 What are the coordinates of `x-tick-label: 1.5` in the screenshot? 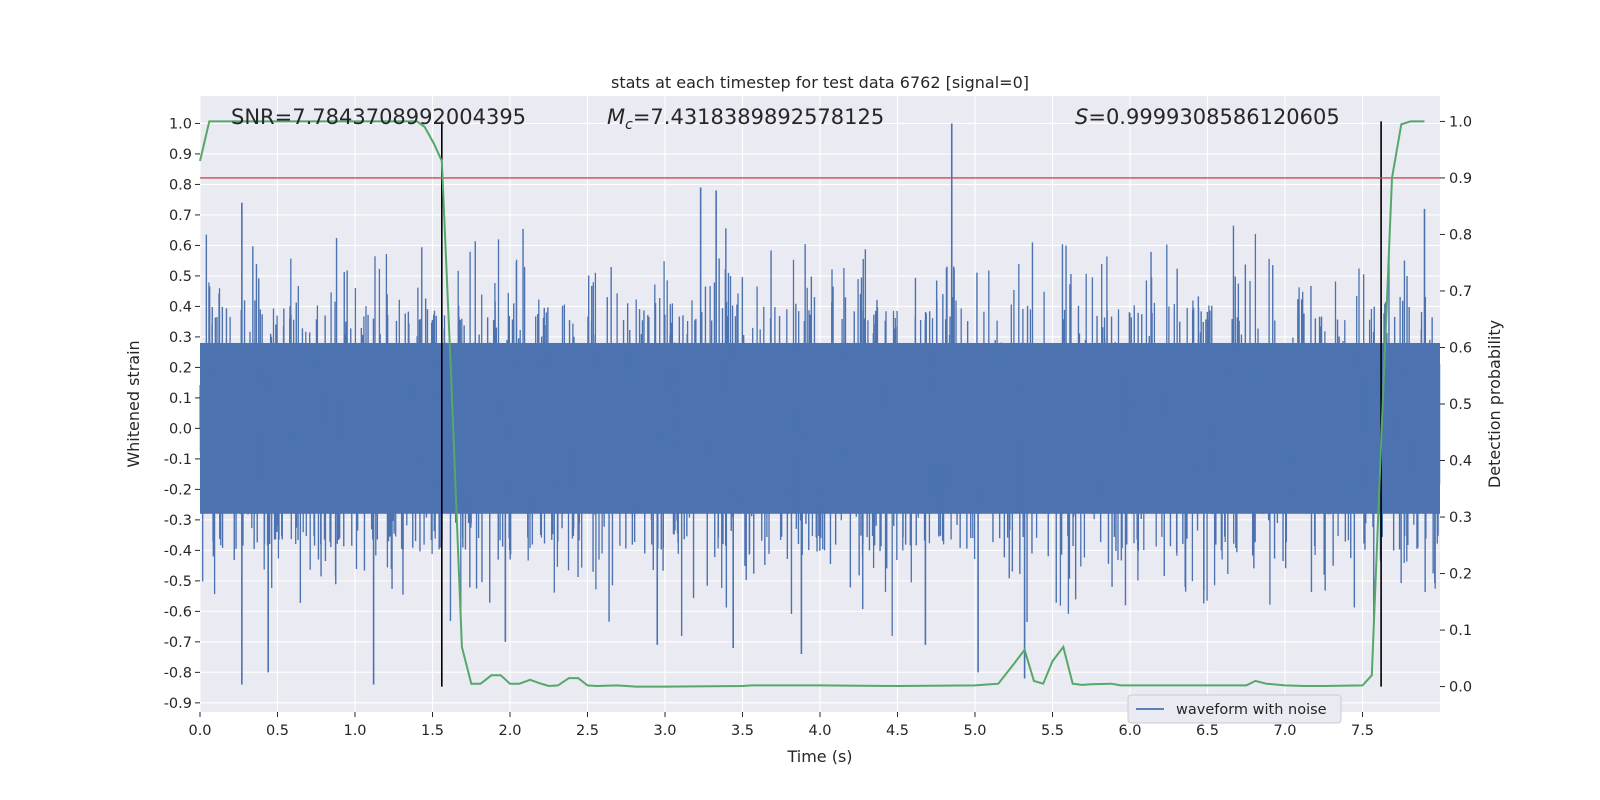 It's located at (432, 731).